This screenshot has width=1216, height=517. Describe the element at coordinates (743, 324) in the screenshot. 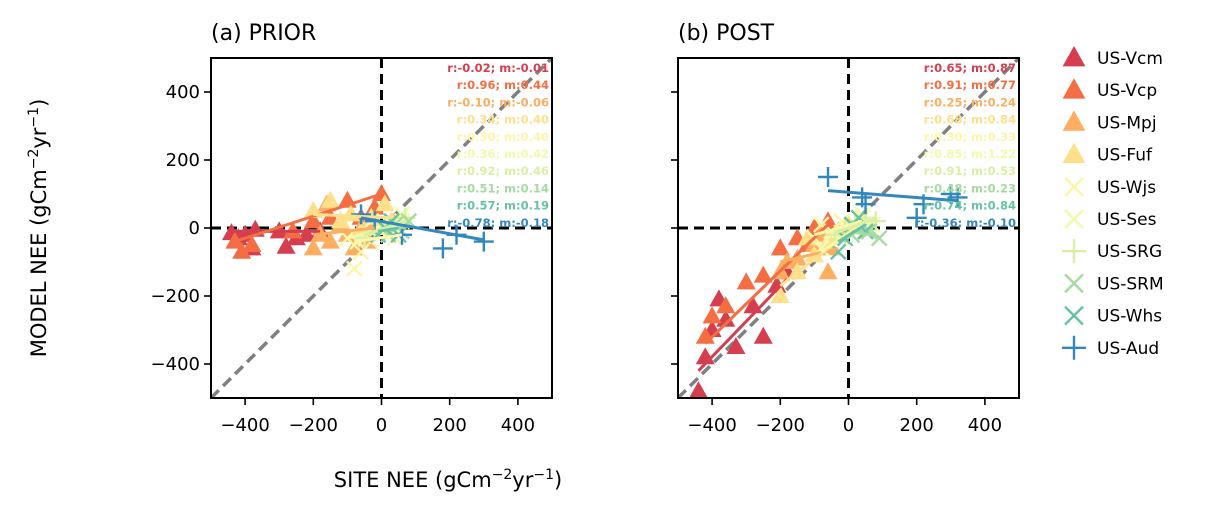

I see `fit-line-us-vcm` at that location.